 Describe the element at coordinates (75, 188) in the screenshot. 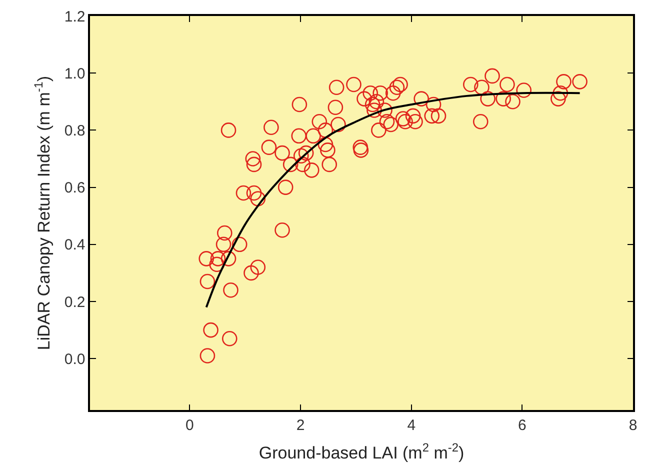

I see `y-tick-label: 0.6` at that location.